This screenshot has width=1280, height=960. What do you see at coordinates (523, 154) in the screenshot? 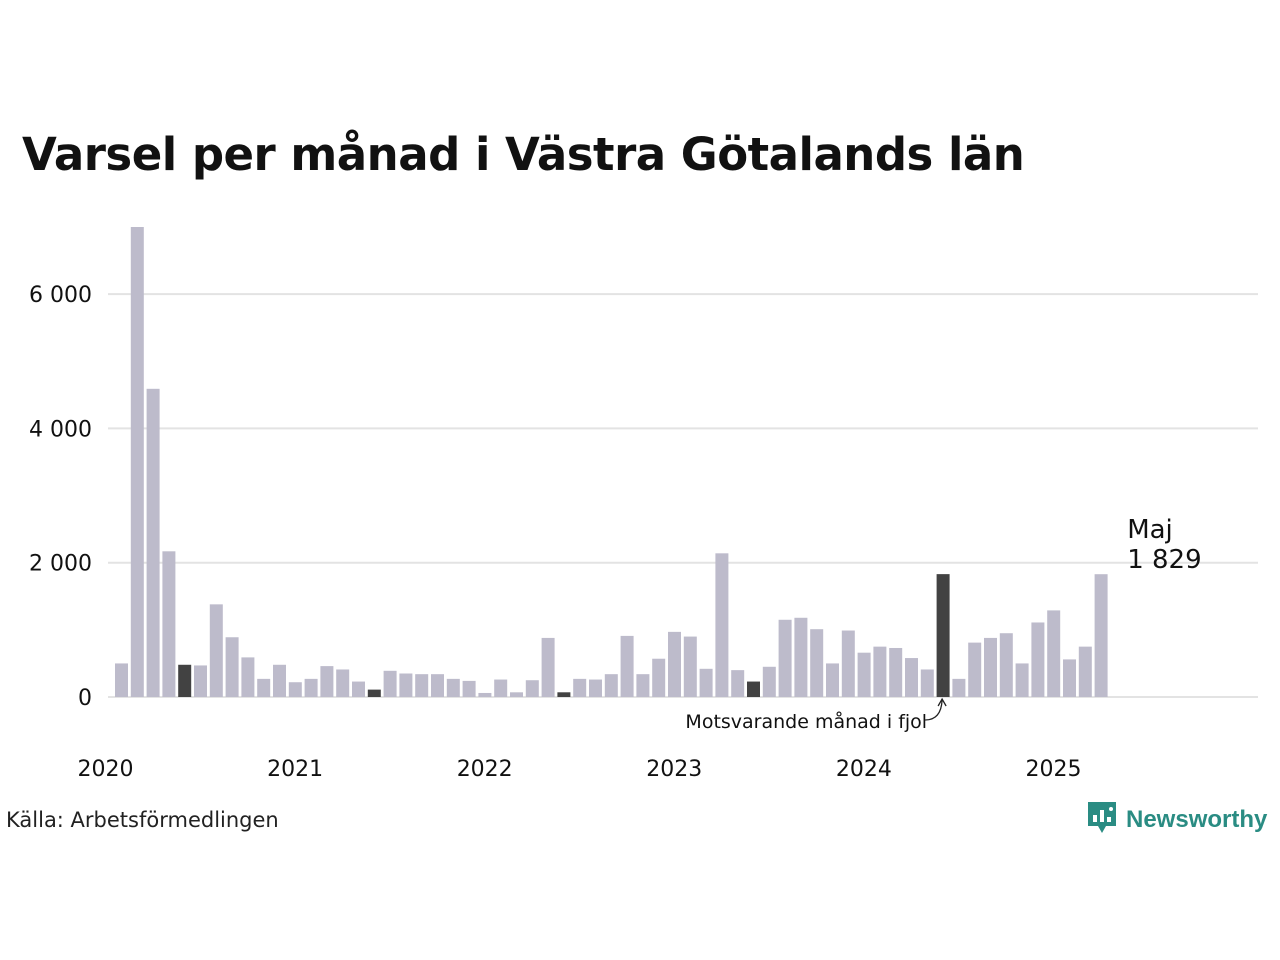
I see `page-title: Varsel per månad i Västra Götalands län` at bounding box center [523, 154].